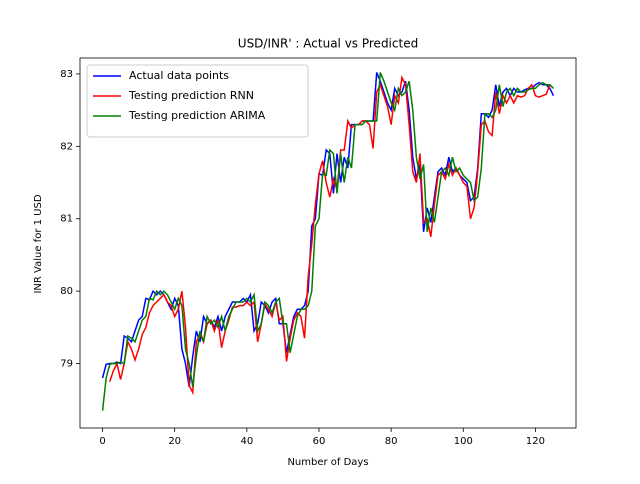 This screenshot has height=484, width=640. What do you see at coordinates (391, 441) in the screenshot?
I see `x-tick-label: 80` at bounding box center [391, 441].